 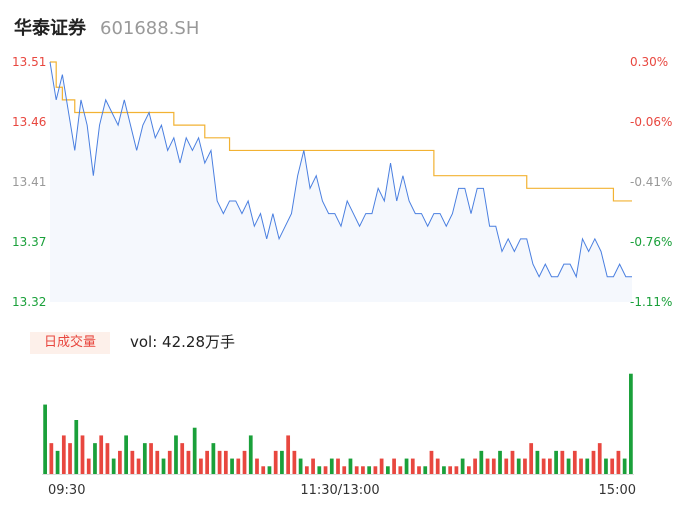 What do you see at coordinates (29, 242) in the screenshot?
I see `price-tick-left: 13.37` at bounding box center [29, 242].